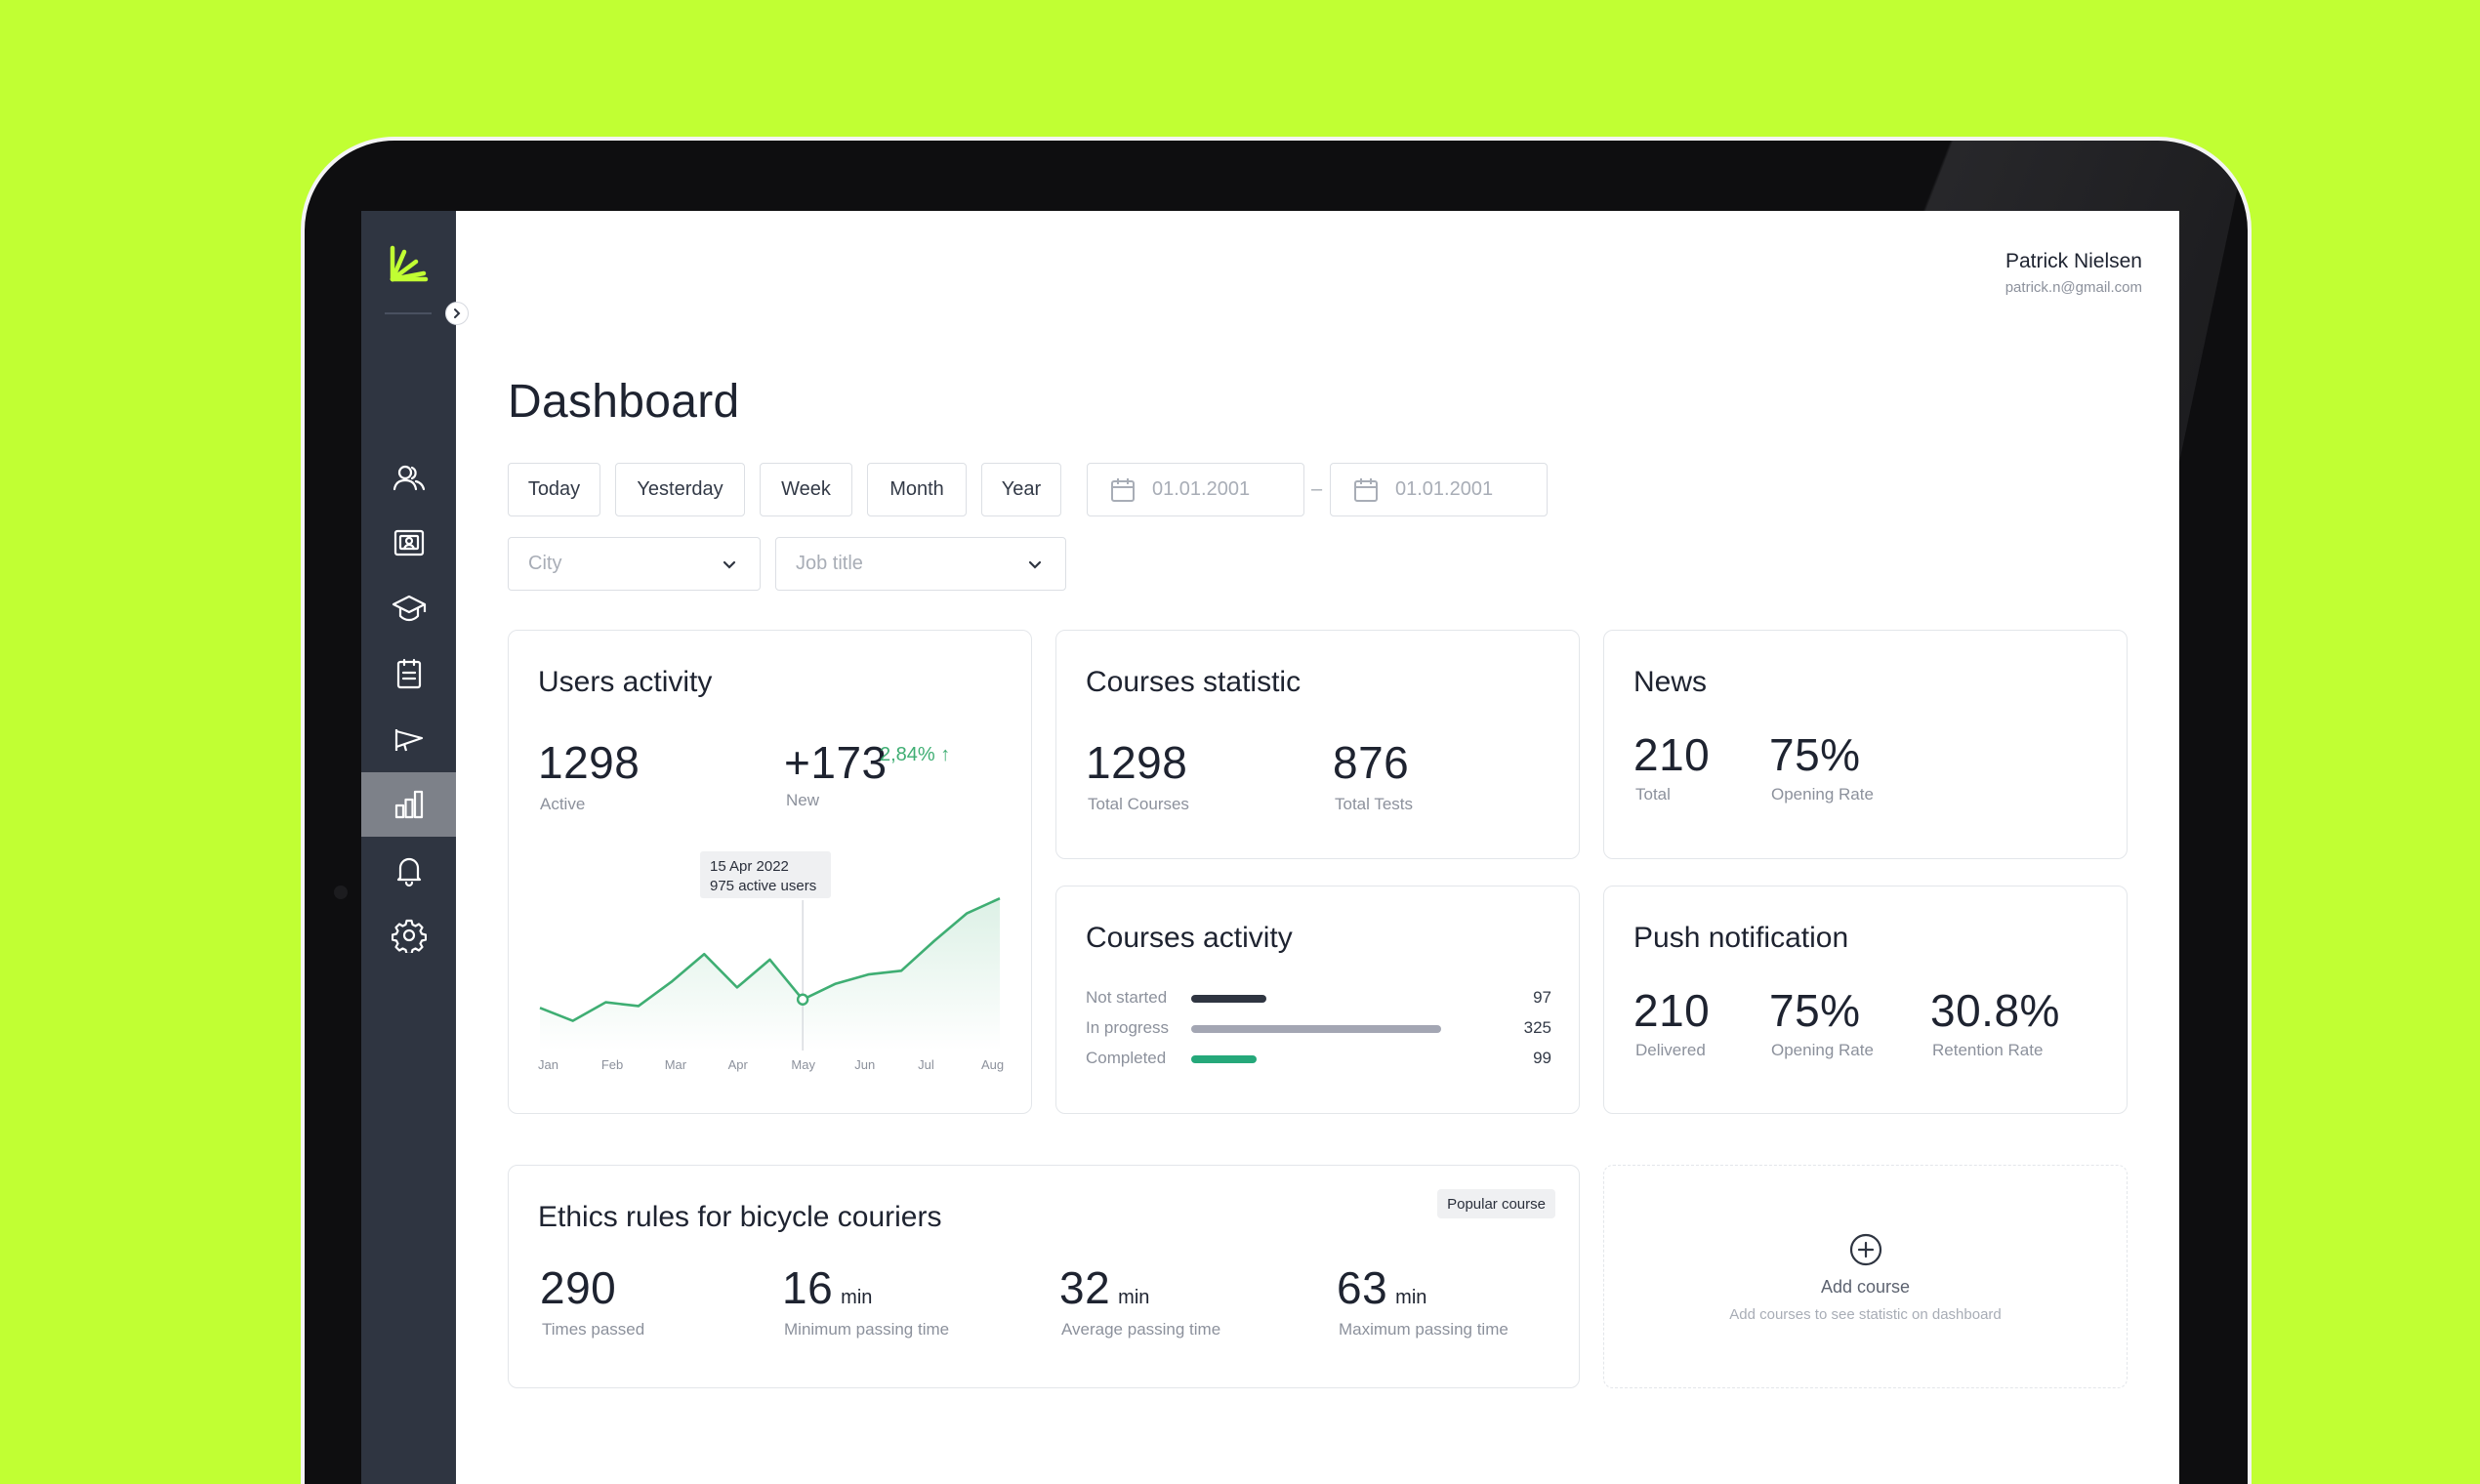 Image resolution: width=2480 pixels, height=1484 pixels. I want to click on total-courses-label: Total Courses, so click(1139, 804).